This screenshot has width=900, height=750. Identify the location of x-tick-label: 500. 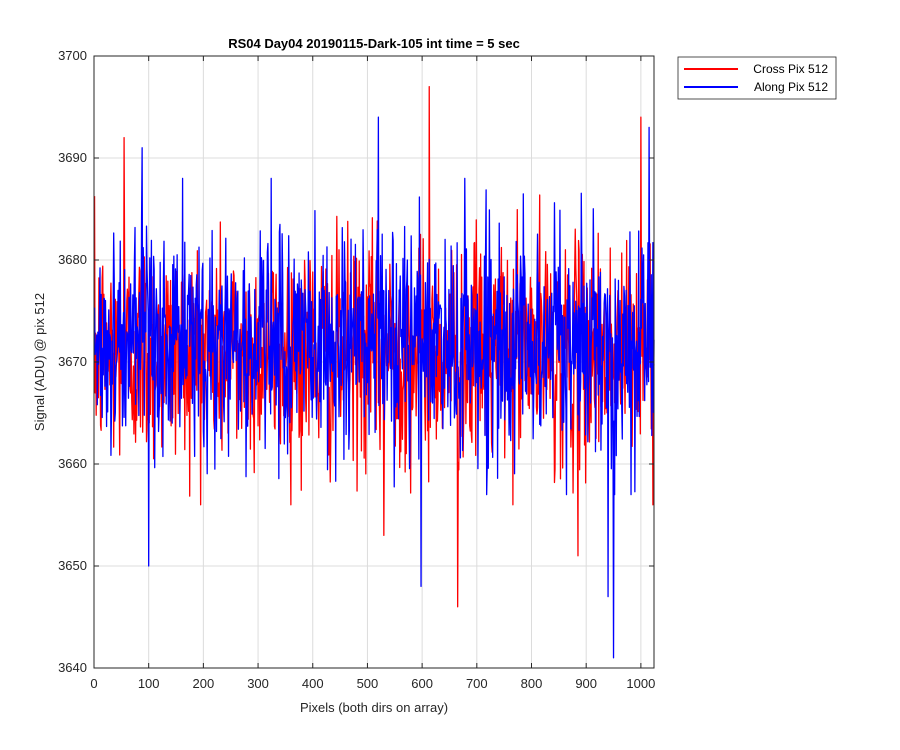
(368, 683).